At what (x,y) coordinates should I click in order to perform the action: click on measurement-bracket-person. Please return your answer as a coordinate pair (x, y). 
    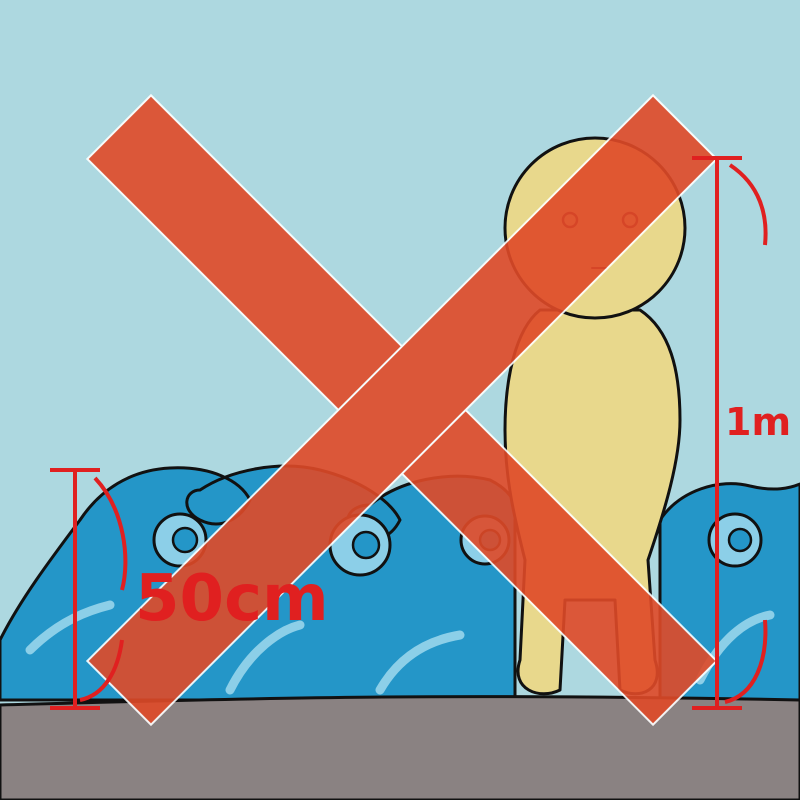
    Looking at the image, I should click on (730, 433).